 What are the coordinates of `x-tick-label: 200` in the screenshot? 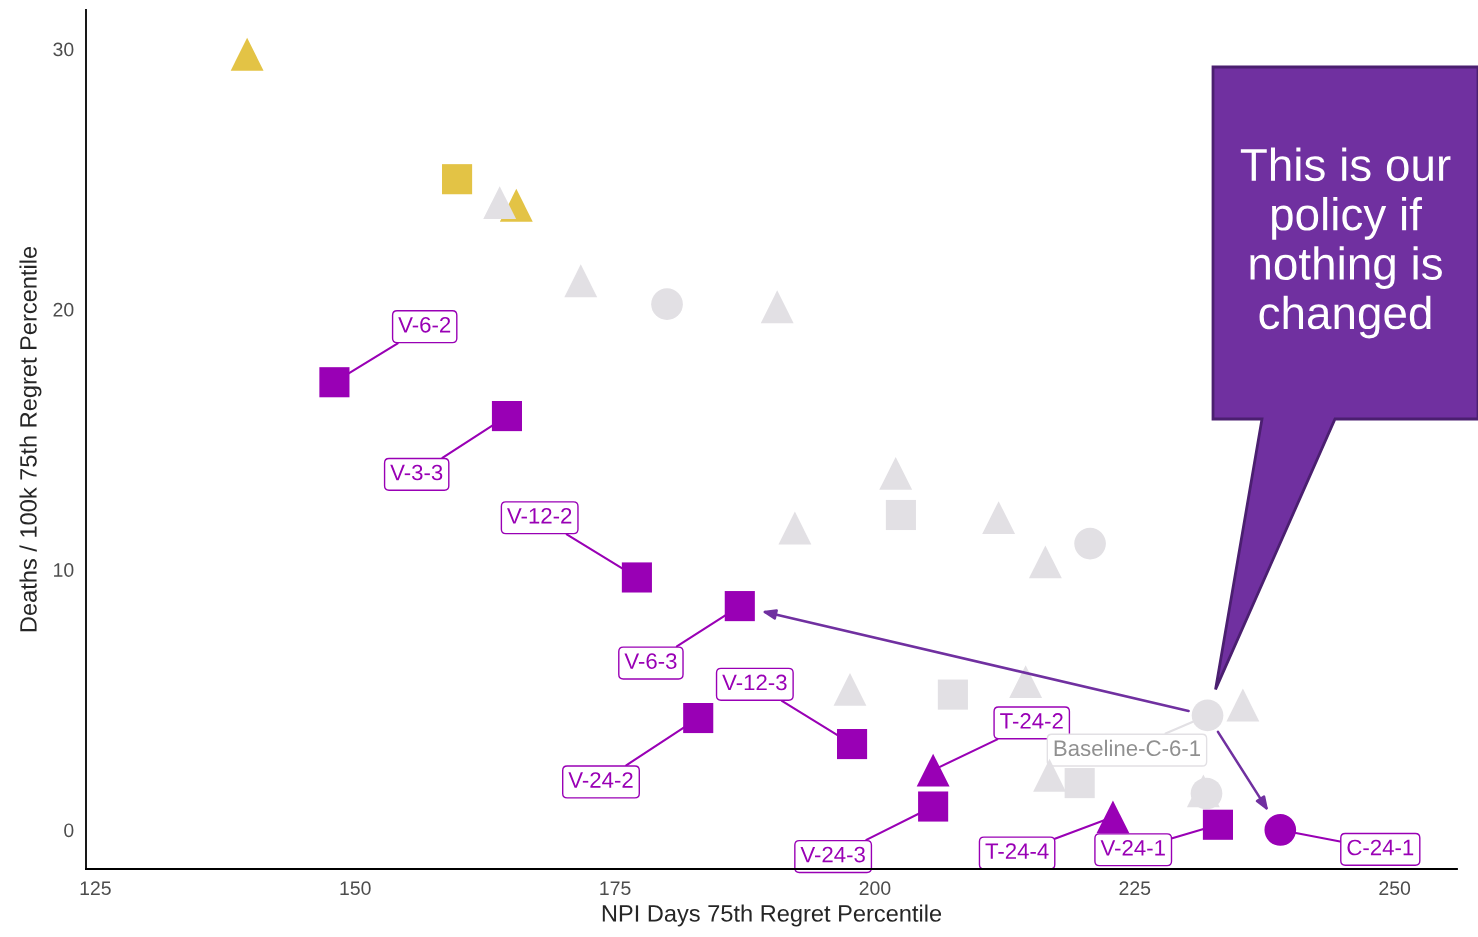 It's located at (875, 888).